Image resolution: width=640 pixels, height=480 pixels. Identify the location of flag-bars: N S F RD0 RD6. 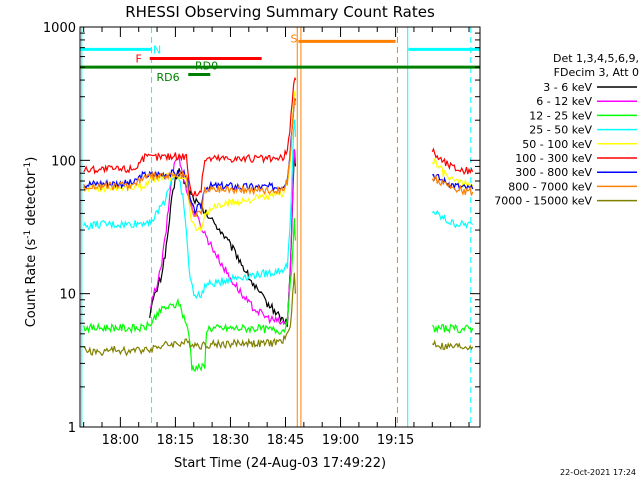
(280, 58).